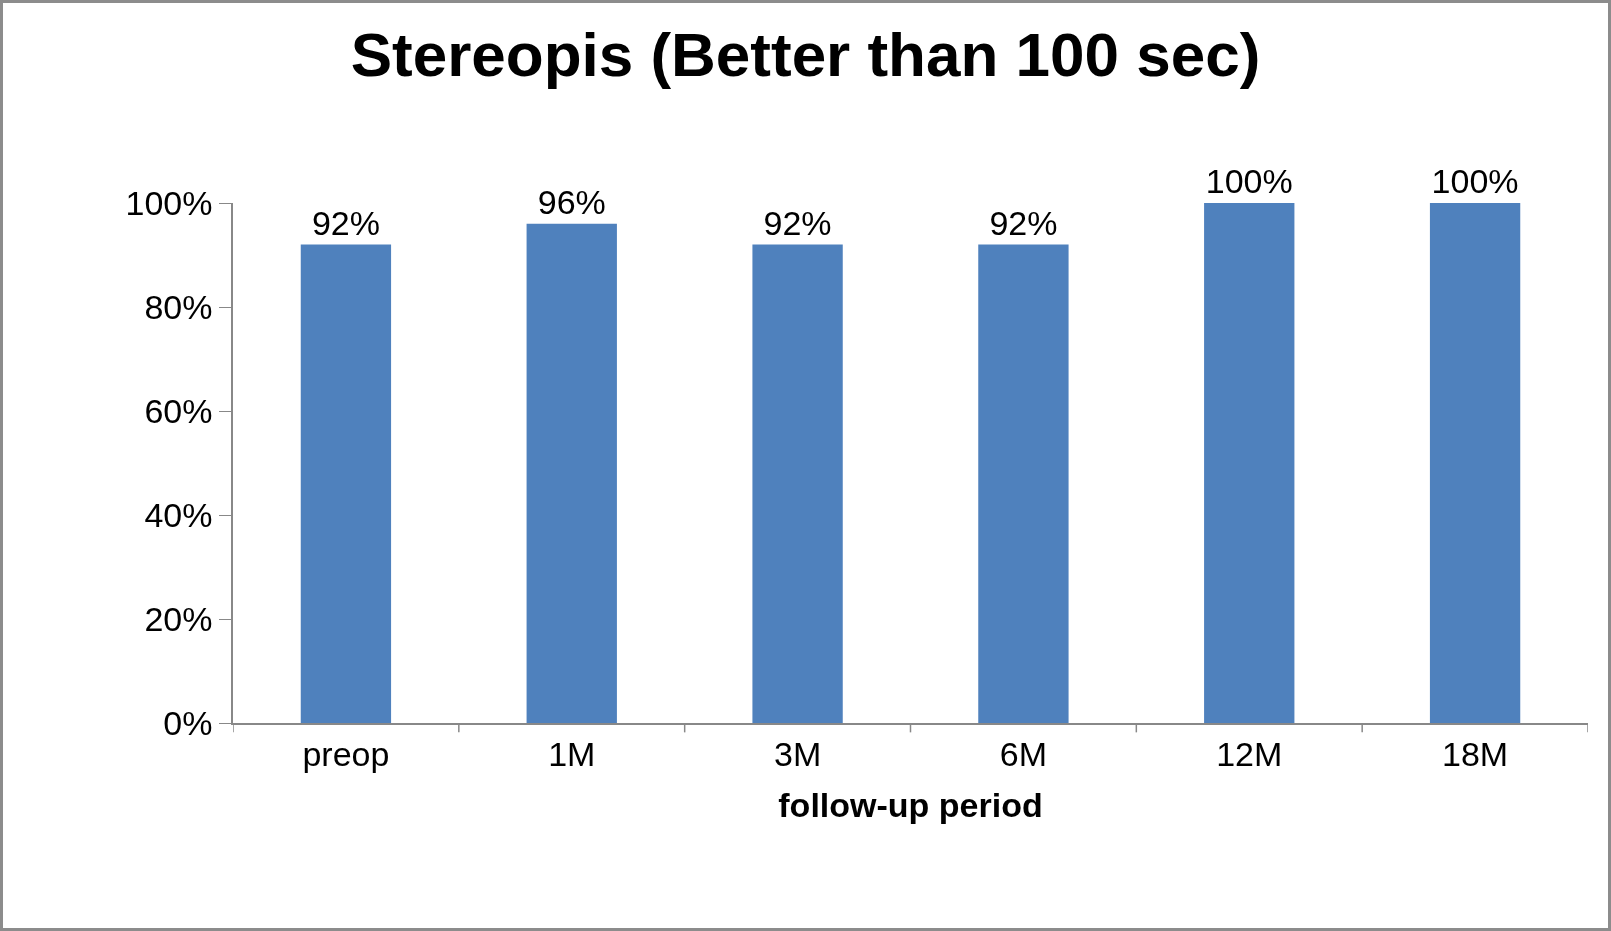  What do you see at coordinates (178, 410) in the screenshot?
I see `y-tick-label: 60%` at bounding box center [178, 410].